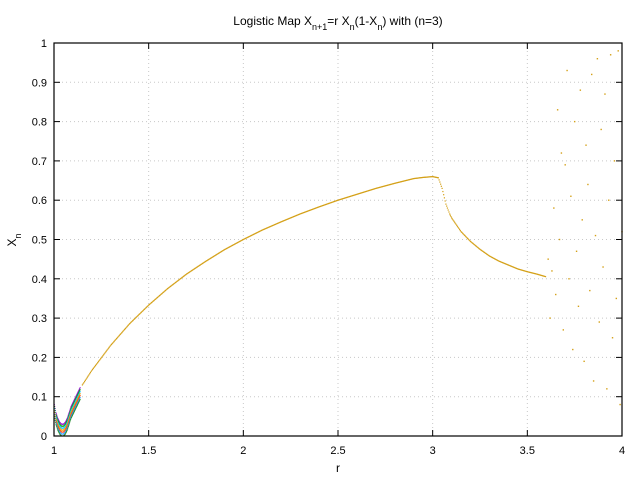 The width and height of the screenshot is (640, 480). I want to click on x-tick-label: 2.5, so click(337, 451).